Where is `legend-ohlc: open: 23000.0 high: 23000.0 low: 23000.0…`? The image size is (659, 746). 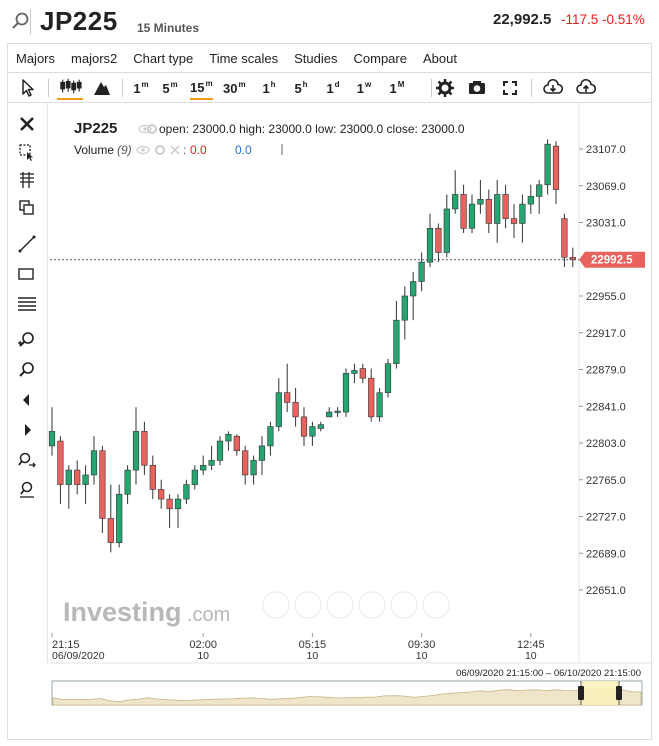
legend-ohlc: open: 23000.0 high: 23000.0 low: 23000.0… is located at coordinates (312, 129).